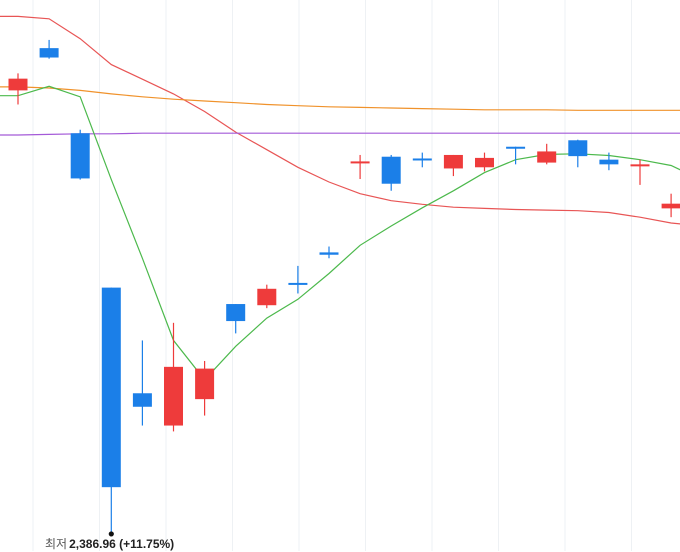  I want to click on low-price-label: 최저 2,386.96 (+11.75%), so click(109, 543).